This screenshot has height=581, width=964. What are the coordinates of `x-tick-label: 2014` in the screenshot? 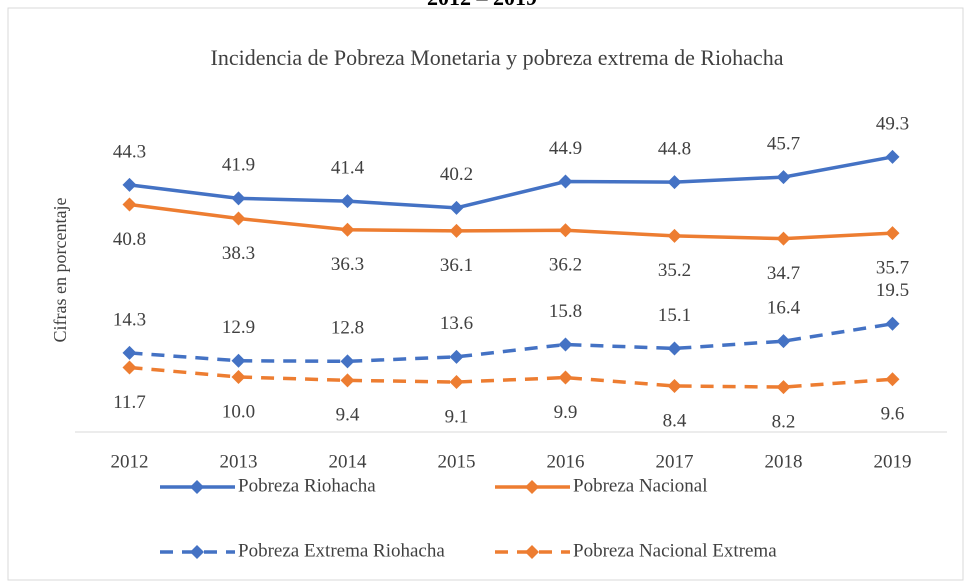 It's located at (348, 461).